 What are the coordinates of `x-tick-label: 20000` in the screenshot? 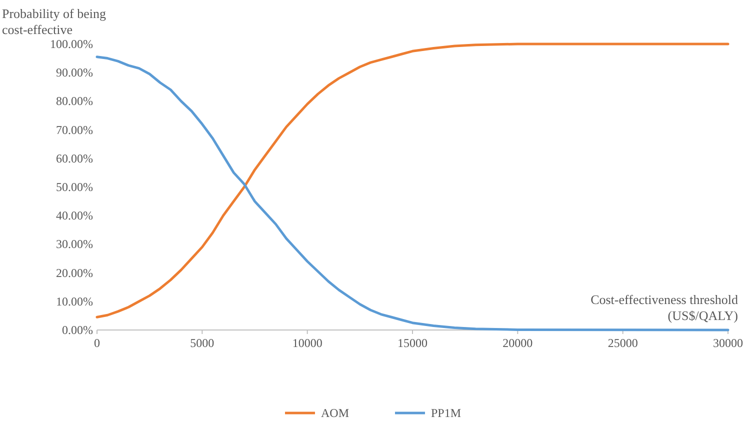 It's located at (517, 343).